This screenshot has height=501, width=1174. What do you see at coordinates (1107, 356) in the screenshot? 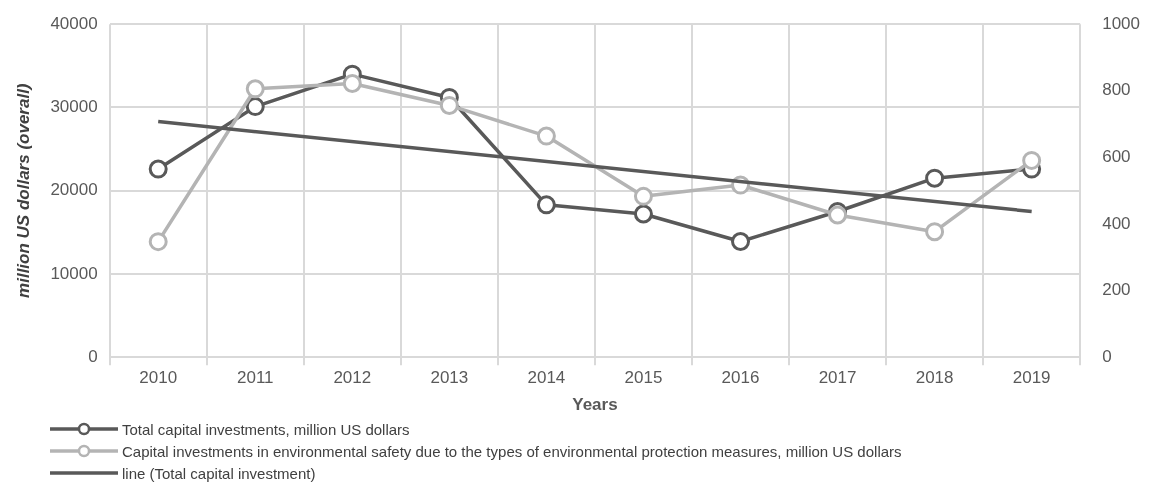
I see `y2-tick-label: 0` at bounding box center [1107, 356].